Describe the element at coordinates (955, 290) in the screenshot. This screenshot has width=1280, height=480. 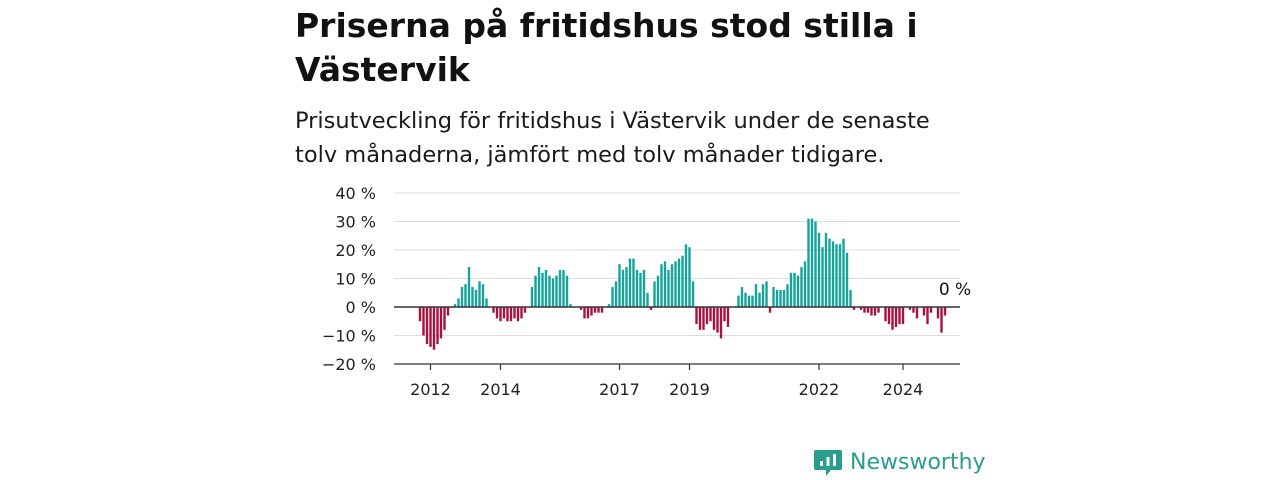
I see `latest-value-annotation: 0 %` at that location.